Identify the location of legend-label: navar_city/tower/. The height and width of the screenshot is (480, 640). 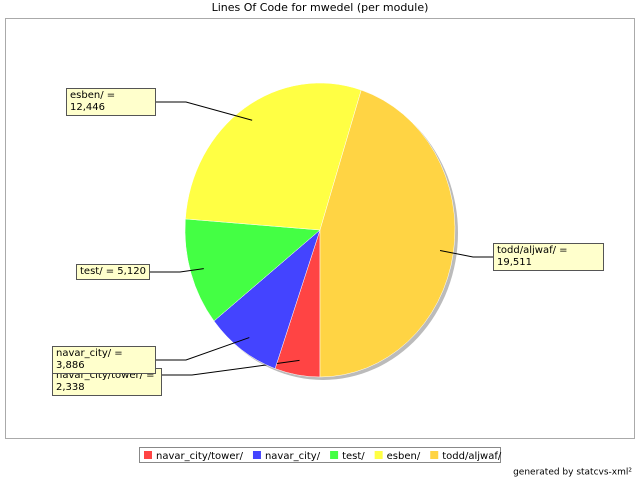
(200, 456).